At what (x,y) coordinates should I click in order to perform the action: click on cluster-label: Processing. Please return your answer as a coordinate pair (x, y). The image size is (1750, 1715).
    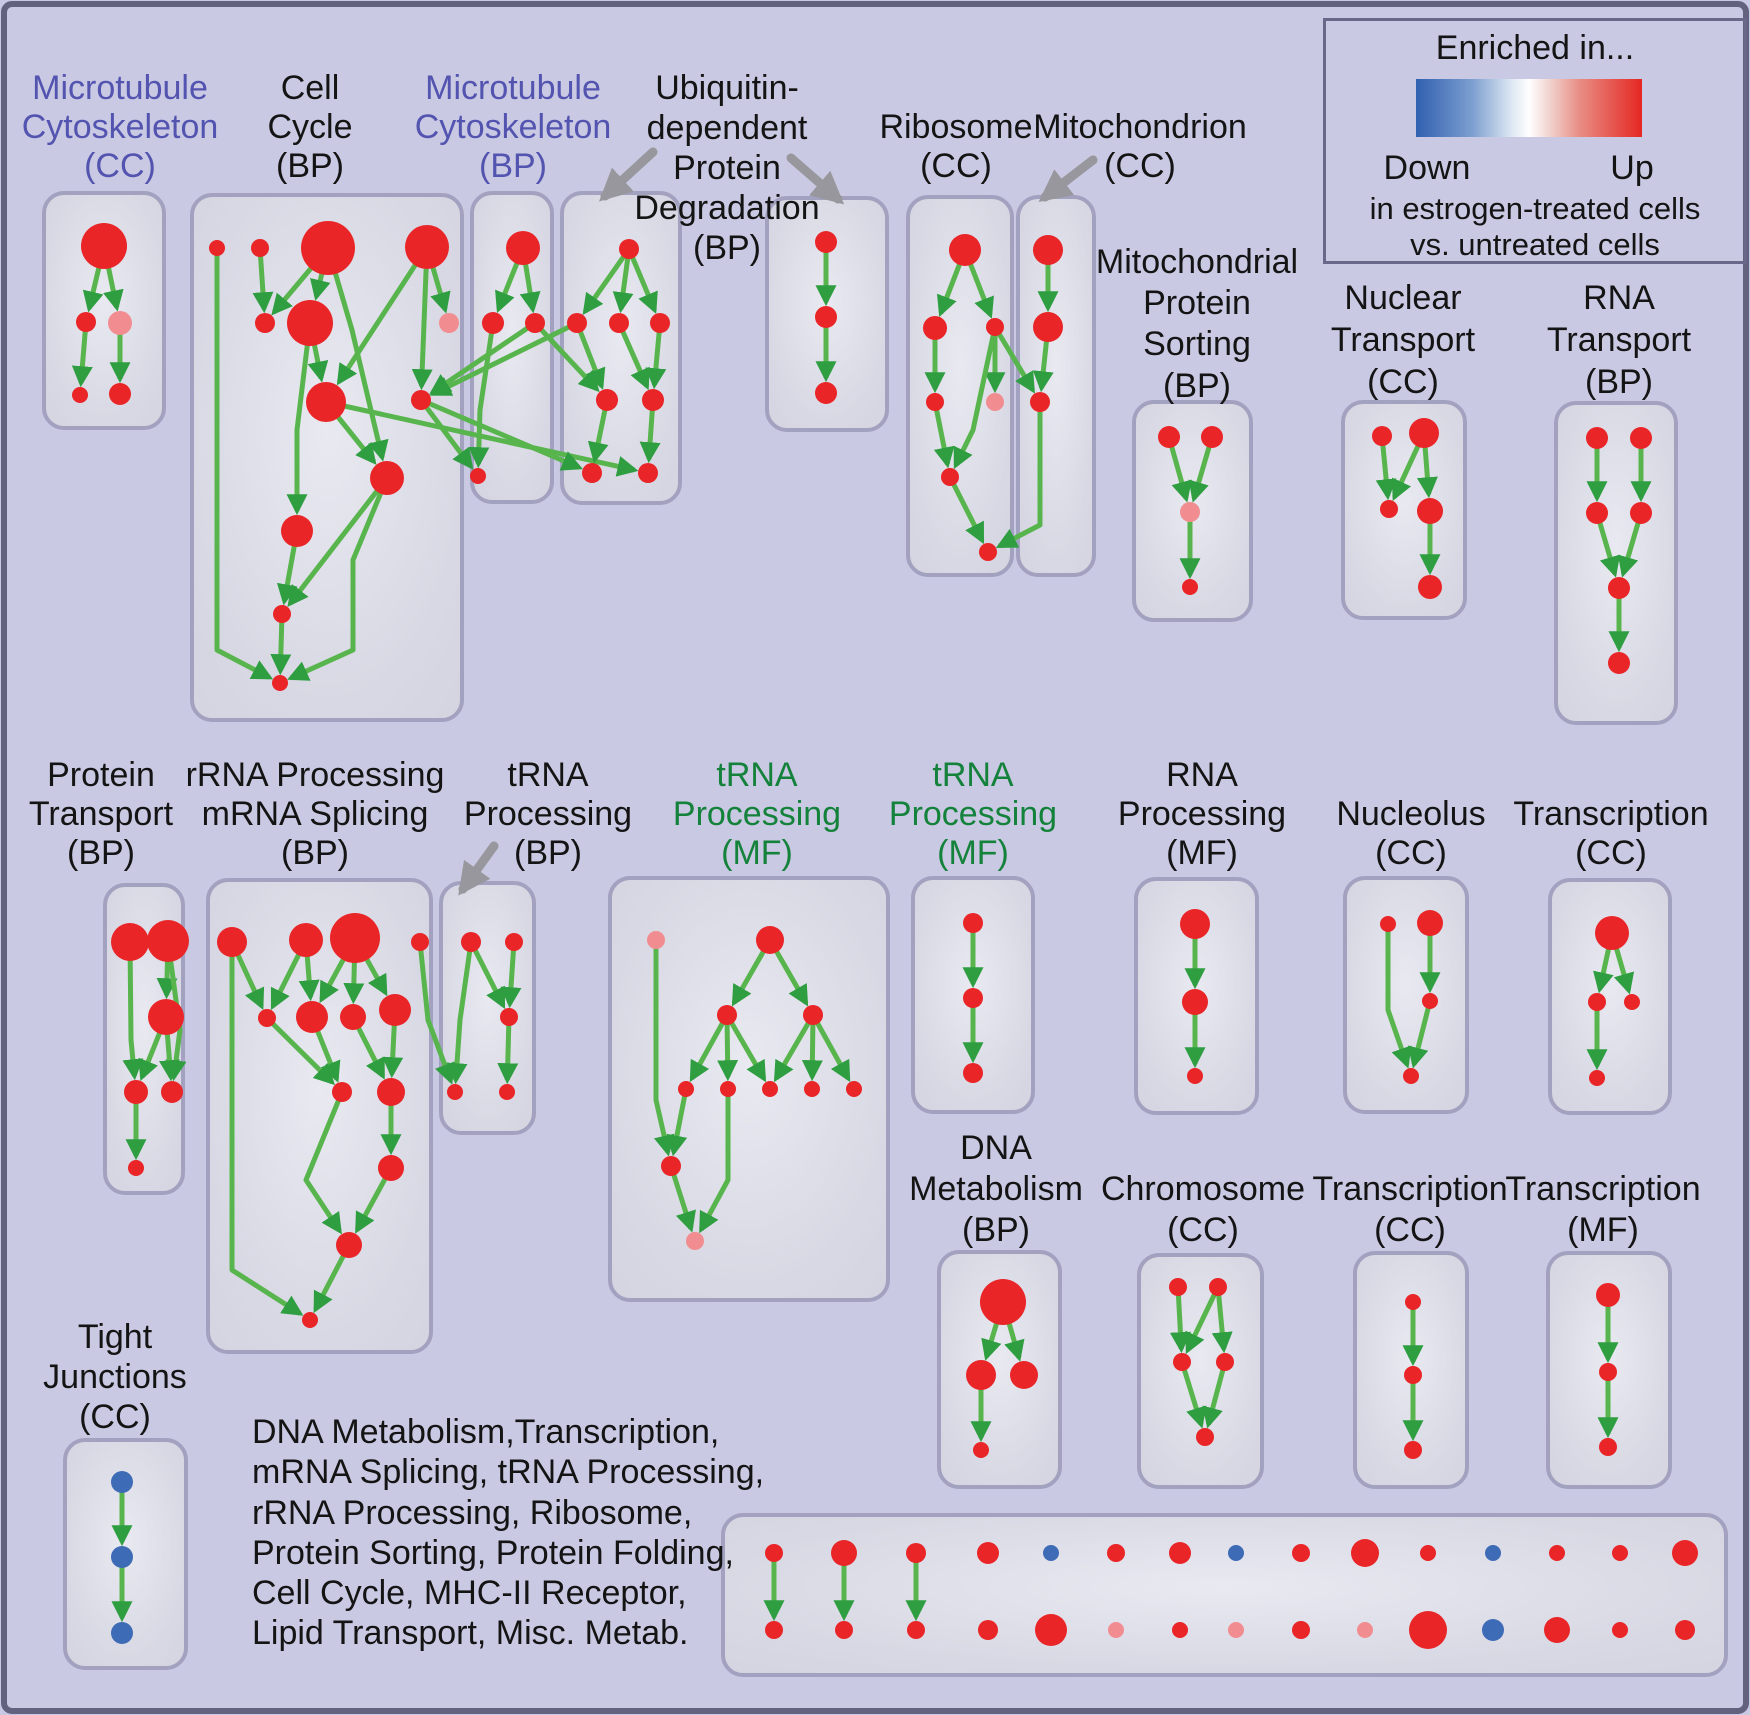
    Looking at the image, I should click on (548, 814).